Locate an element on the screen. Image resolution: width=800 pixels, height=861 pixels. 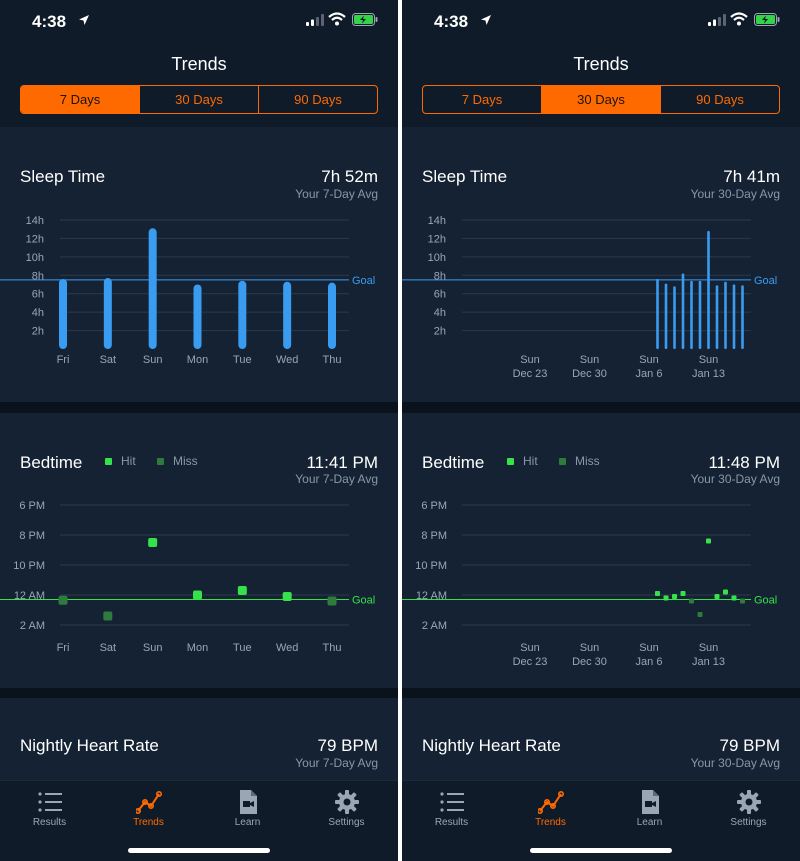
x-tick-label: Wed is located at coordinates (287, 648).